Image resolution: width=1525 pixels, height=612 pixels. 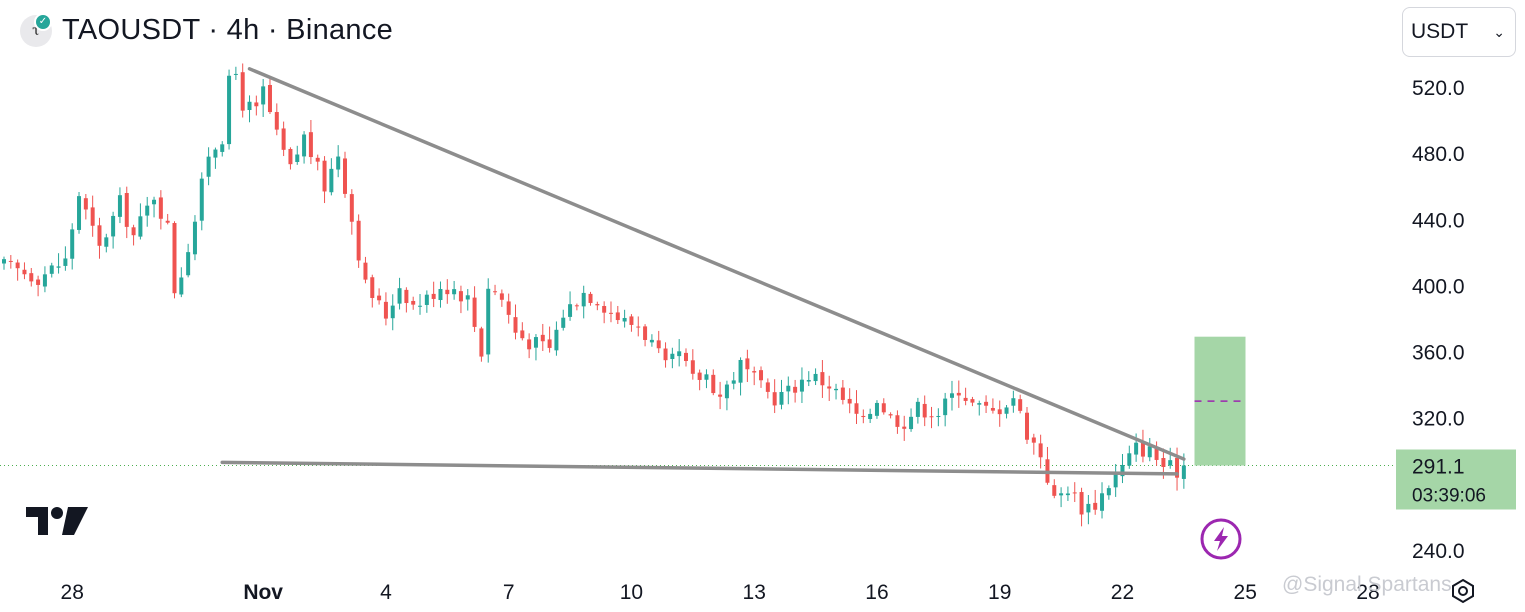 What do you see at coordinates (1463, 591) in the screenshot?
I see `settings-icon` at bounding box center [1463, 591].